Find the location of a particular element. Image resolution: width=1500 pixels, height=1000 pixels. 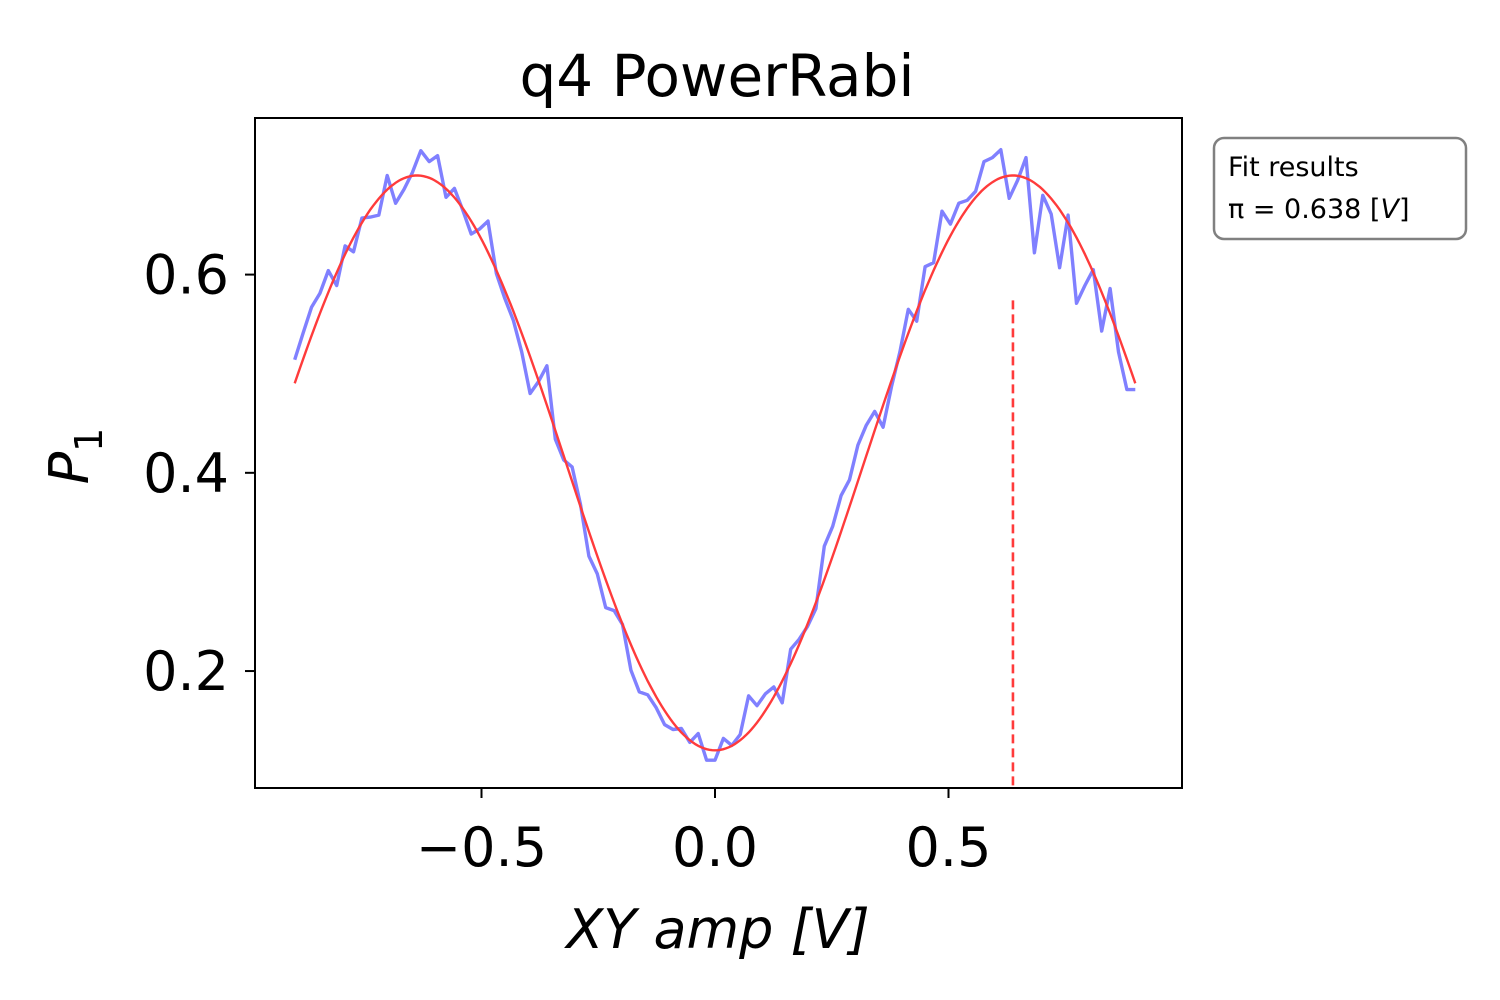

y-tick-label: 0.2 is located at coordinates (186, 671).